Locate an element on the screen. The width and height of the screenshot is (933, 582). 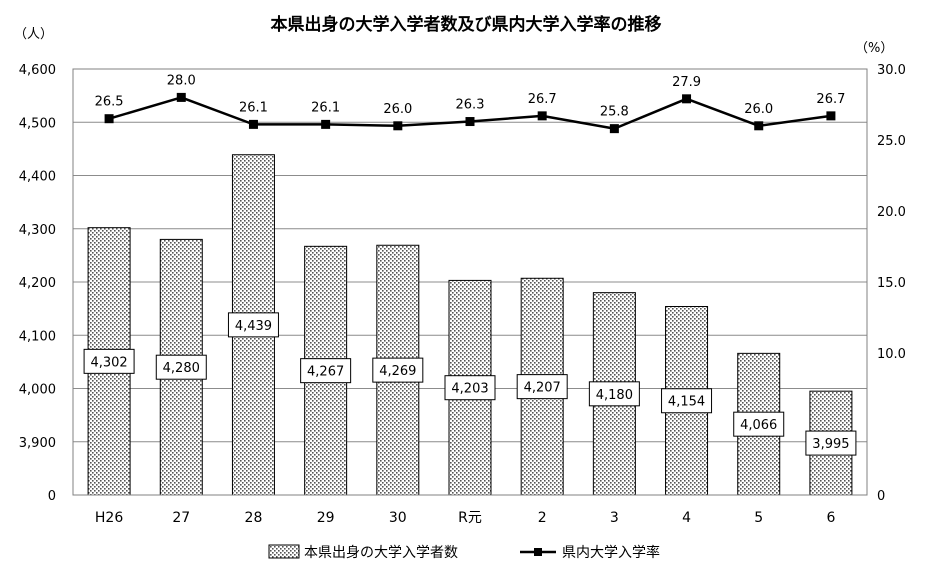
bar-value-label: 4,269 is located at coordinates (397, 371).